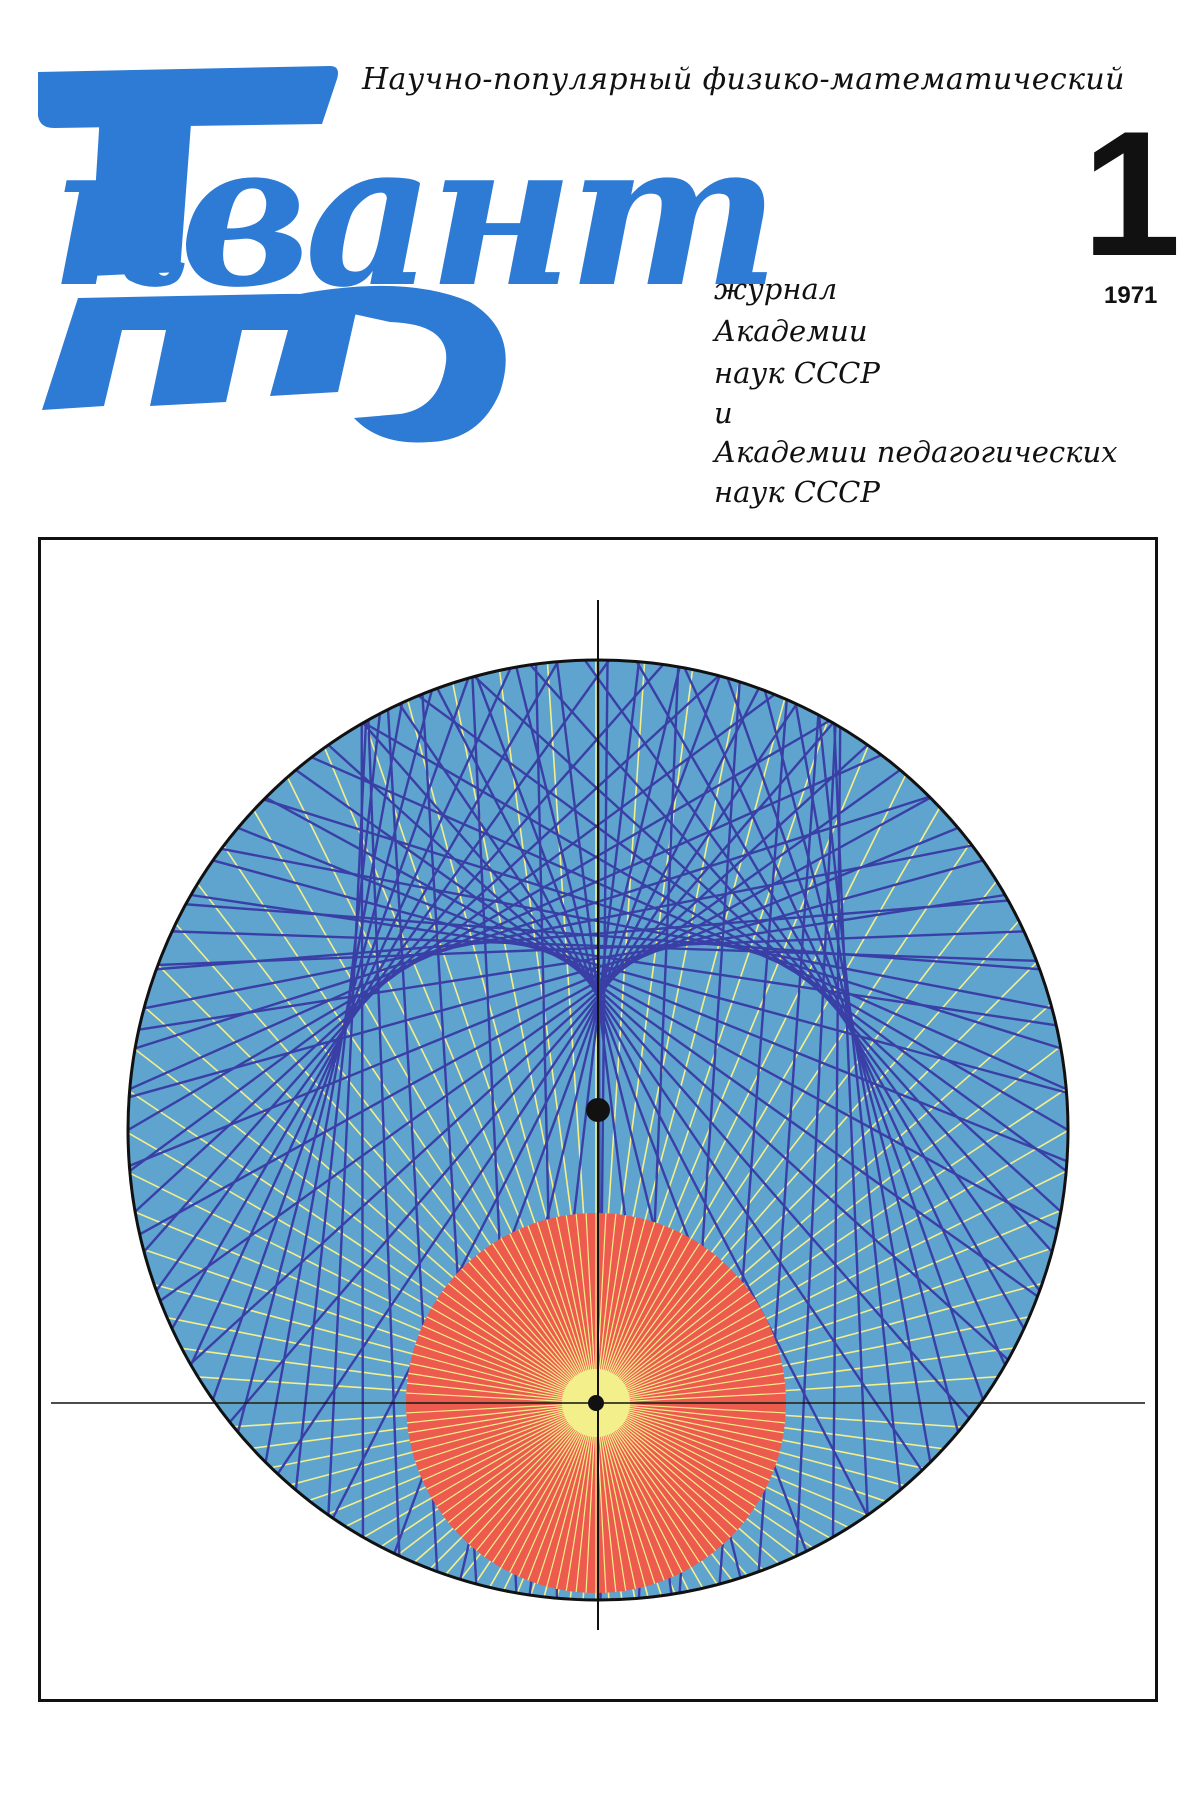 This screenshot has width=1200, height=1798. I want to click on issue-year: 1971, so click(1131, 295).